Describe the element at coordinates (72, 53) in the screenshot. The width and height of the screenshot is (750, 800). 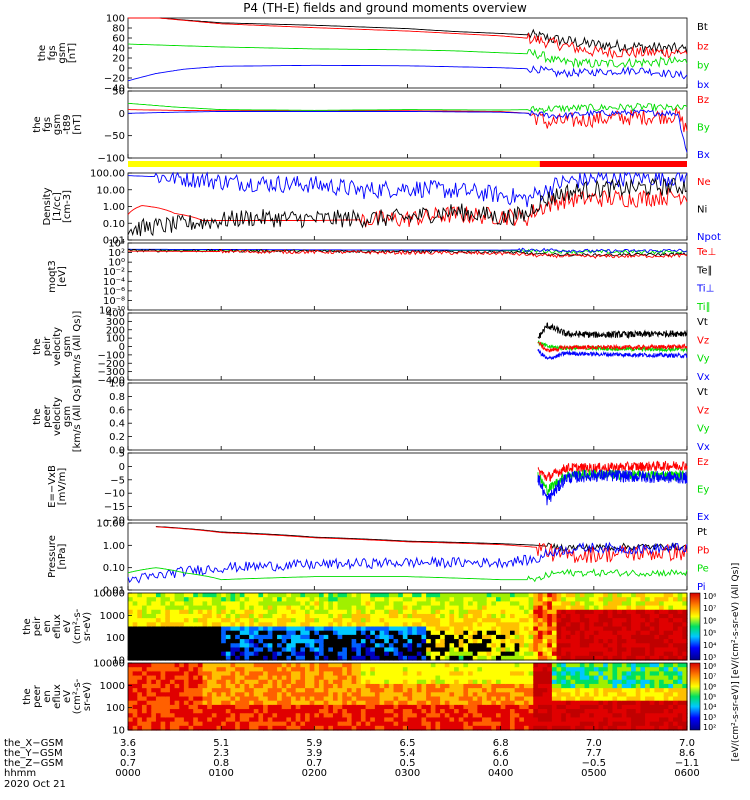
I see `y-axis-label-line: [nT]` at that location.